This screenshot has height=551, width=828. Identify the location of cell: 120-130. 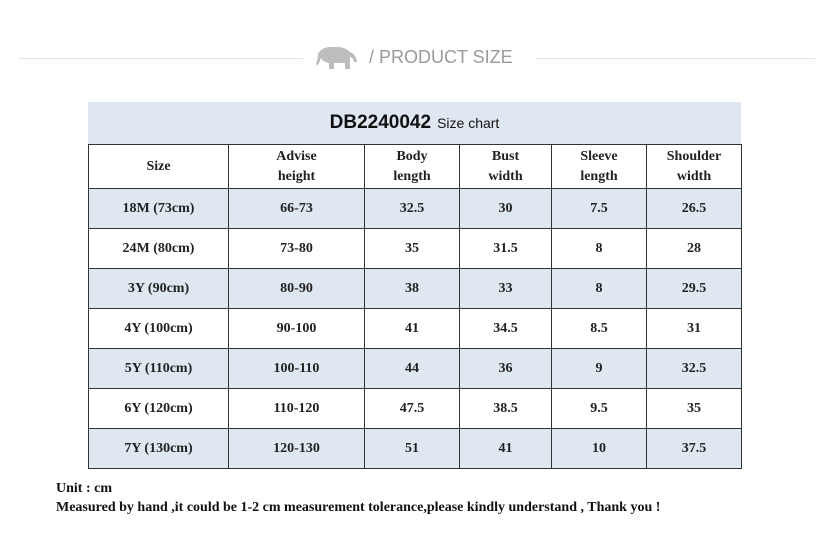
(296, 448).